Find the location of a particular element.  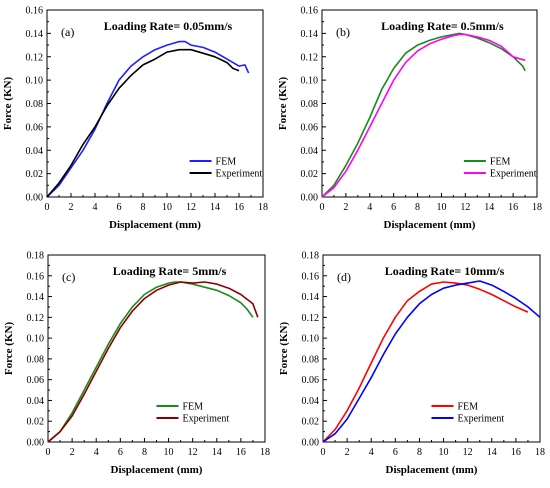

panel-label: (d) is located at coordinates (344, 277).